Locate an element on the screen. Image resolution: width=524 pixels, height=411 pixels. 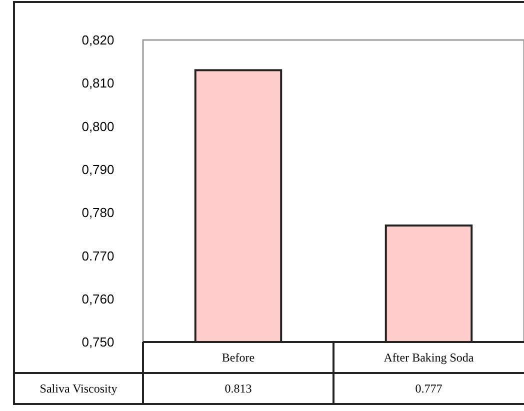
y-tick-label: 0,780 is located at coordinates (98, 212).